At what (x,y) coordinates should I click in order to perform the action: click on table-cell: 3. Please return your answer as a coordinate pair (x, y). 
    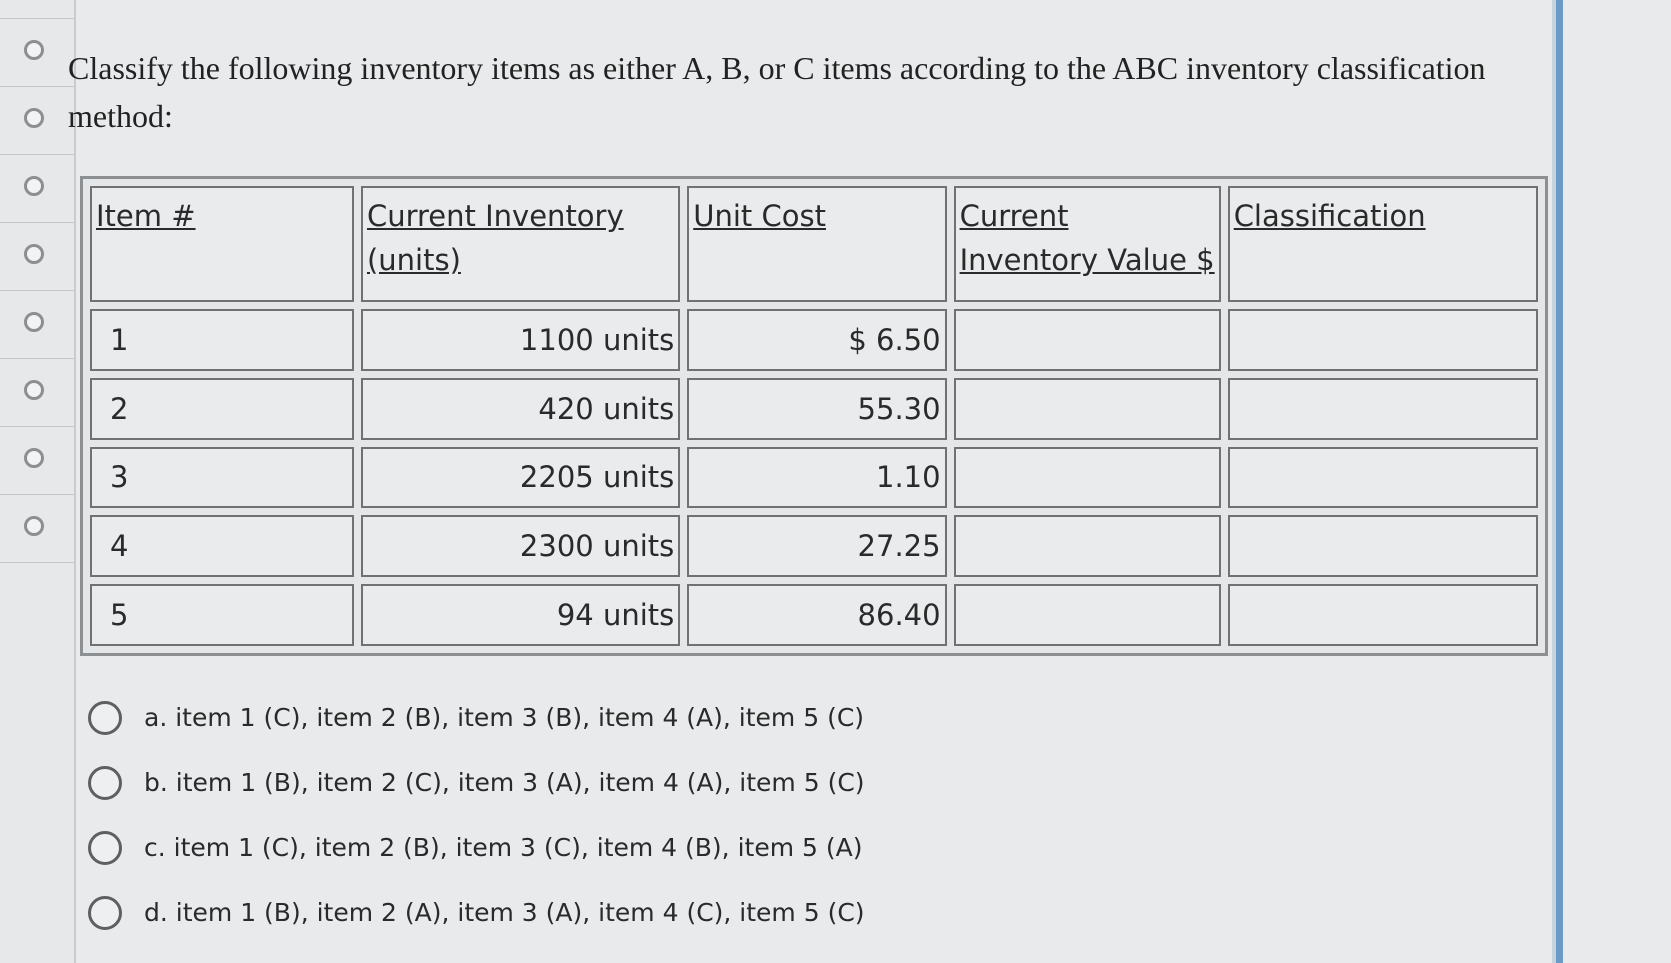
    Looking at the image, I should click on (222, 477).